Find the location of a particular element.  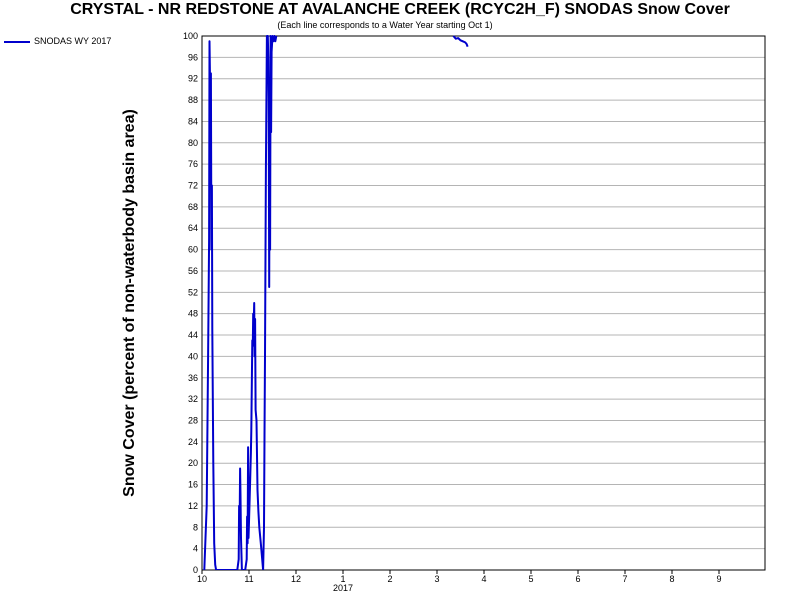

y-tick-label: 40 is located at coordinates (193, 356).